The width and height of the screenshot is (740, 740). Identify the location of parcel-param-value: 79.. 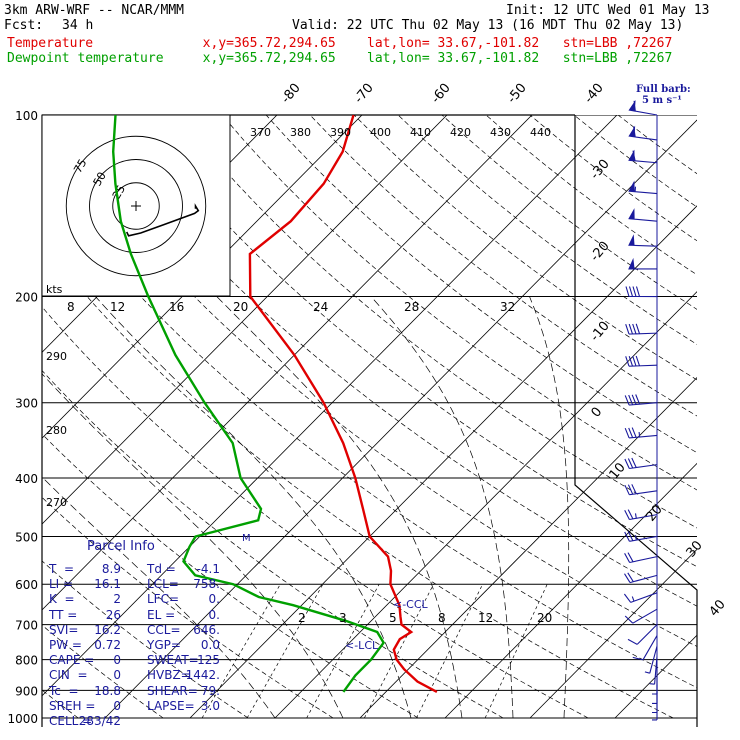
(210, 690).